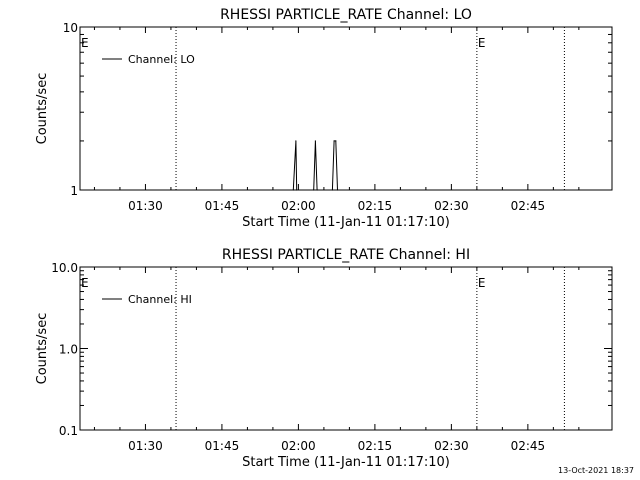  I want to click on legend-label: Channel: LO, so click(161, 59).